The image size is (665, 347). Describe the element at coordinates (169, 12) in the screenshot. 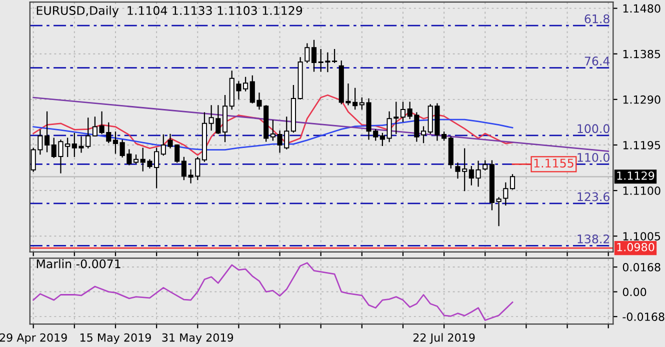

I see `chart-title: EURUSD,Daily 1.1104 1.1133 1.1103 1.1129` at that location.